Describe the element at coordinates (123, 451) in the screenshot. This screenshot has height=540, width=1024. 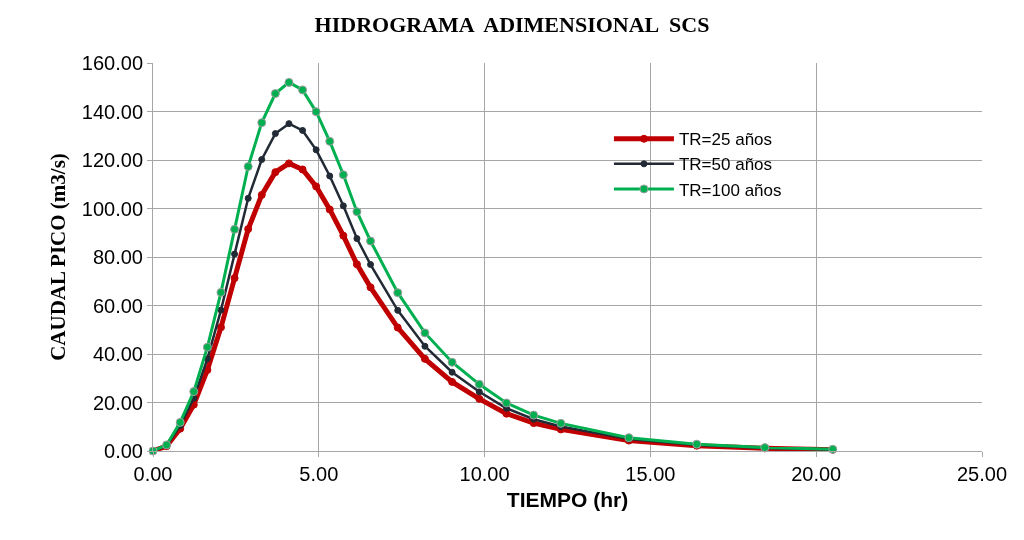
I see `y-tick-label: 0.00` at that location.